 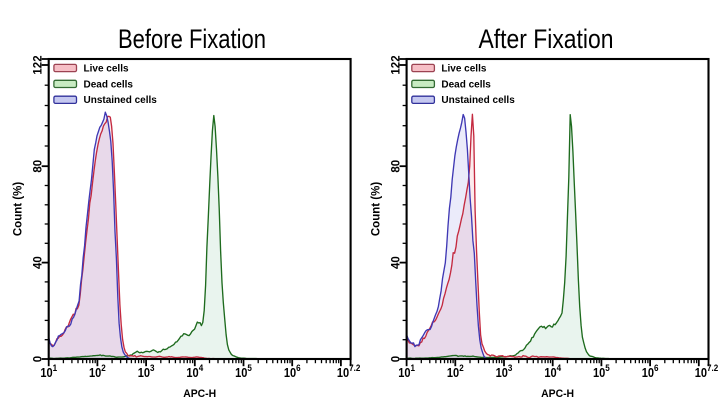 I want to click on svg-text: After Fixation, so click(x=546, y=39).